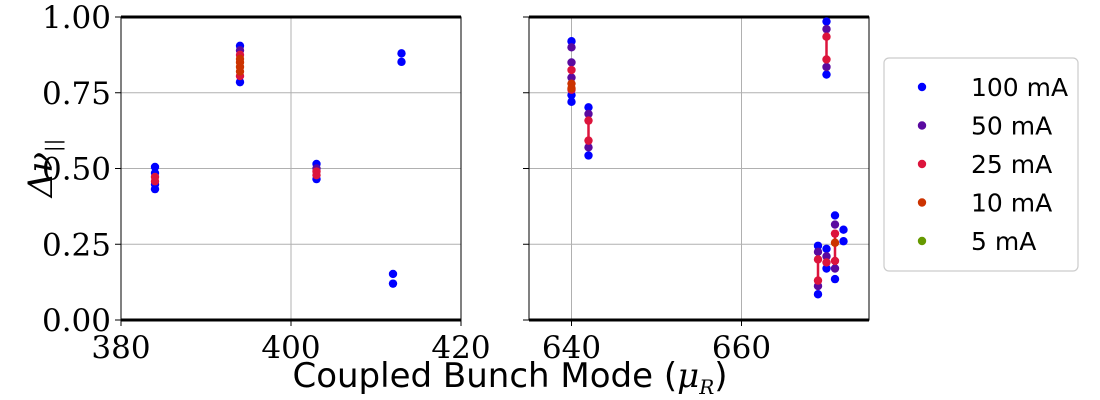  I want to click on x-axis-label-text: Coupled Bunch Mode (, so click(484, 376).